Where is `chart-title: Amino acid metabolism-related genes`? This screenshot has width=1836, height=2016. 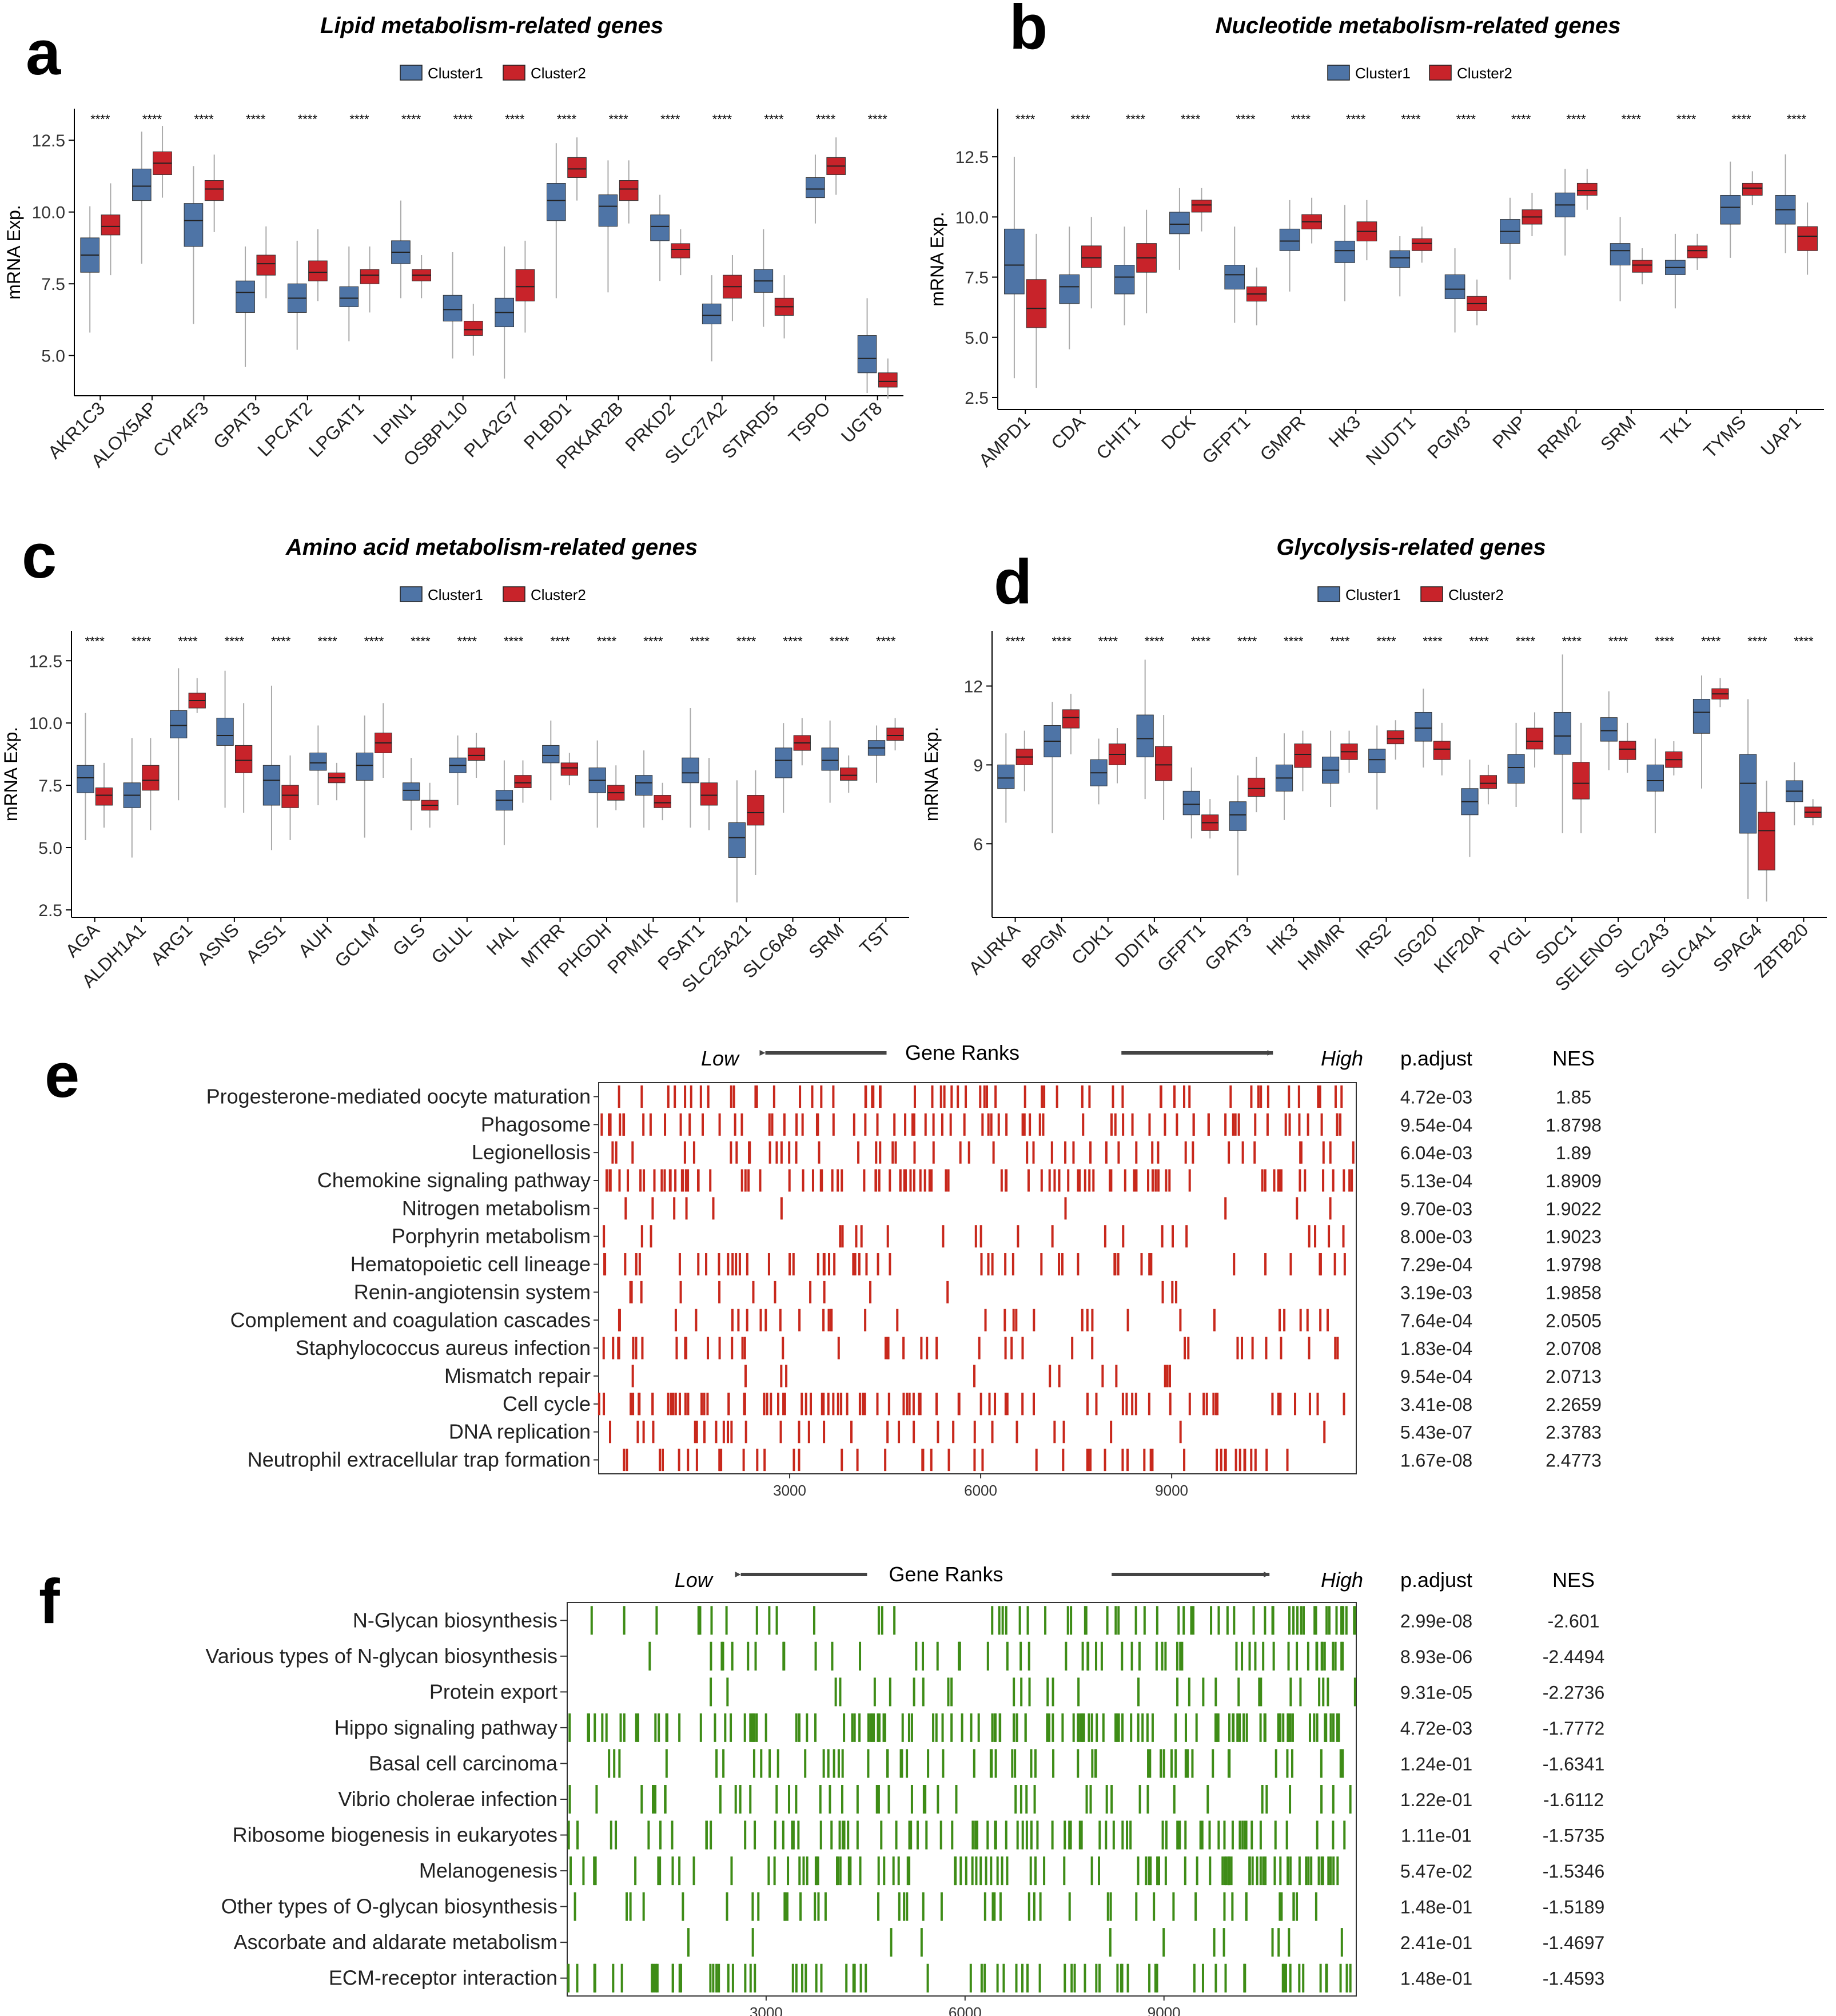
chart-title: Amino acid metabolism-related genes is located at coordinates (491, 547).